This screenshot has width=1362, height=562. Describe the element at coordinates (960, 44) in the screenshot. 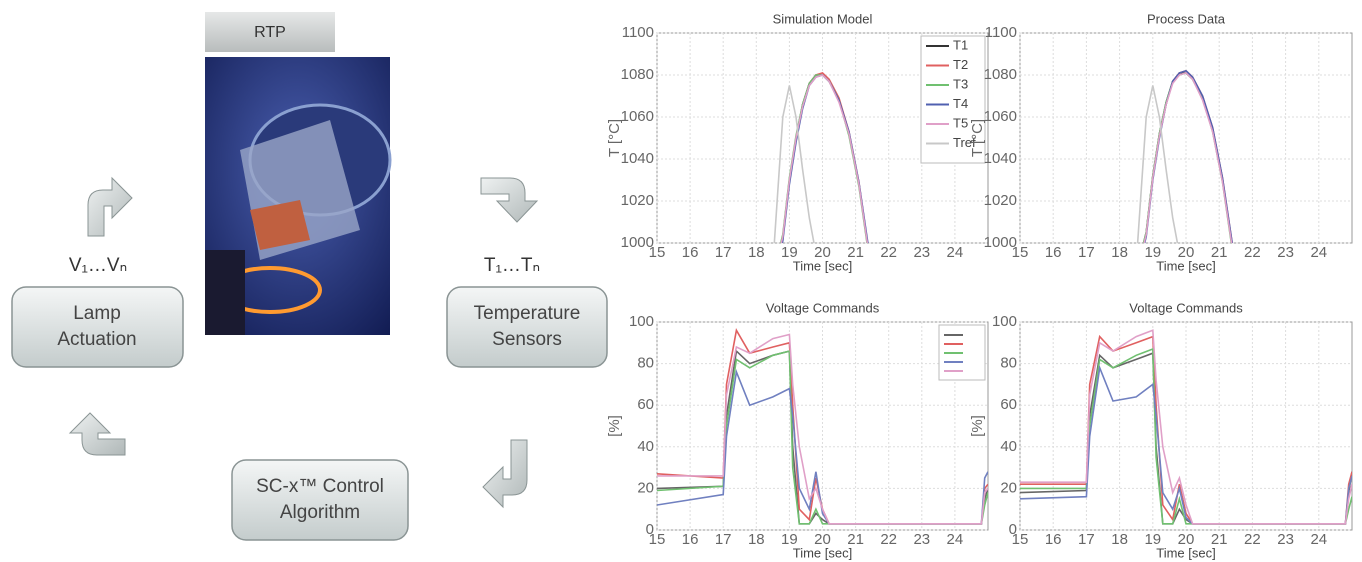

I see `legend-label: T1` at that location.